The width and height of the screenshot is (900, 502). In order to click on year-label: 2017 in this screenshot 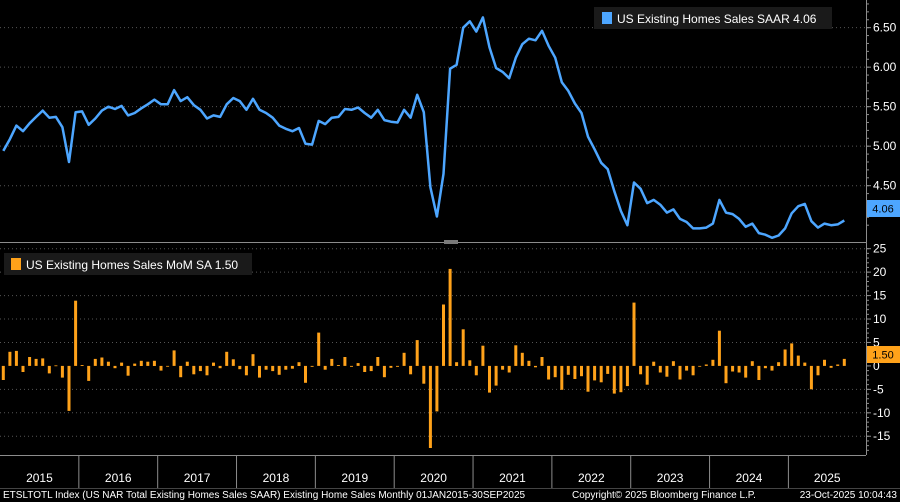, I will do `click(197, 478)`.